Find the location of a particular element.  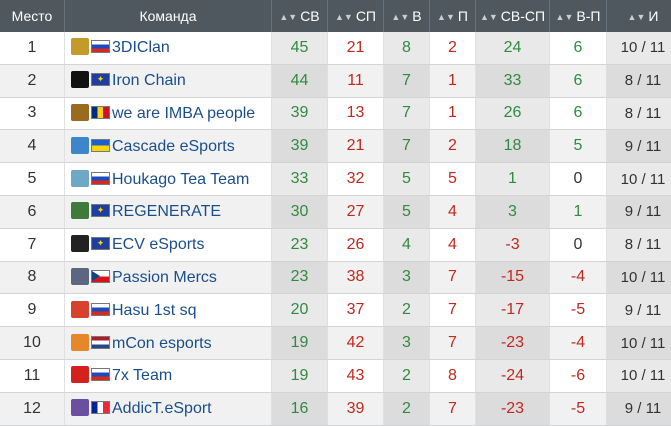

team-cell: Passion Mercs is located at coordinates (168, 277).